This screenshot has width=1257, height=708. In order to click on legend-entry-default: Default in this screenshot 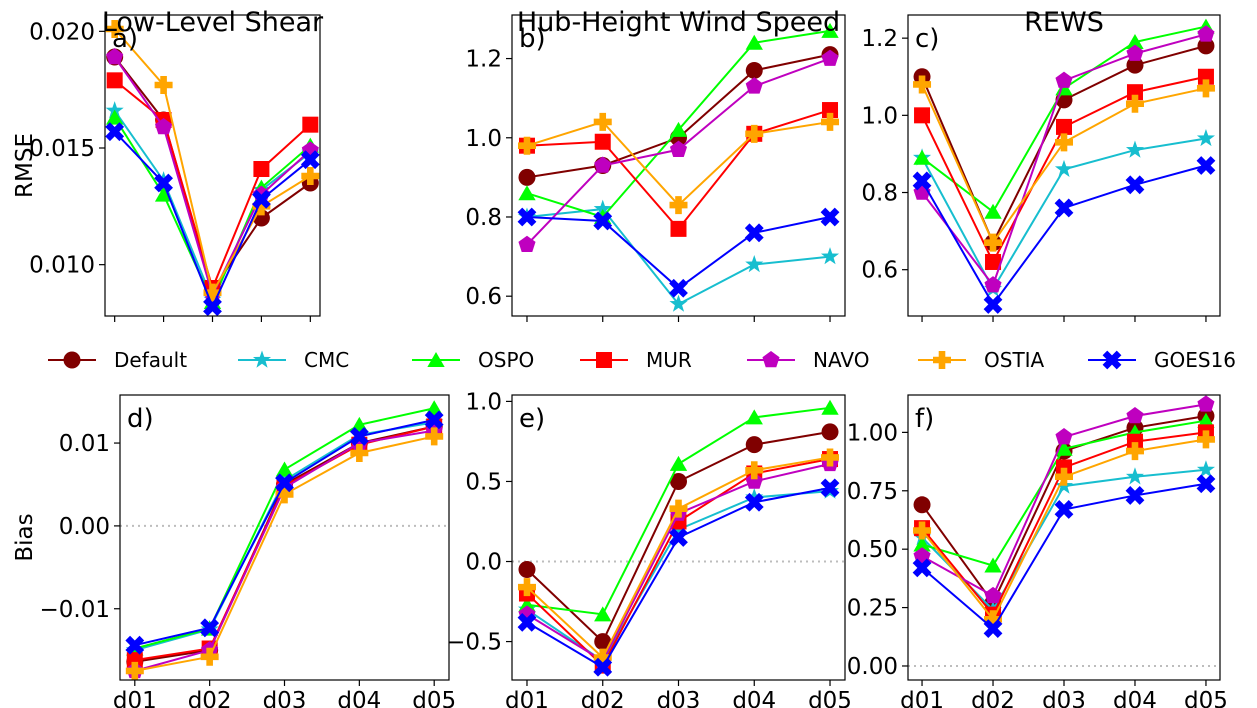, I will do `click(117, 360)`.